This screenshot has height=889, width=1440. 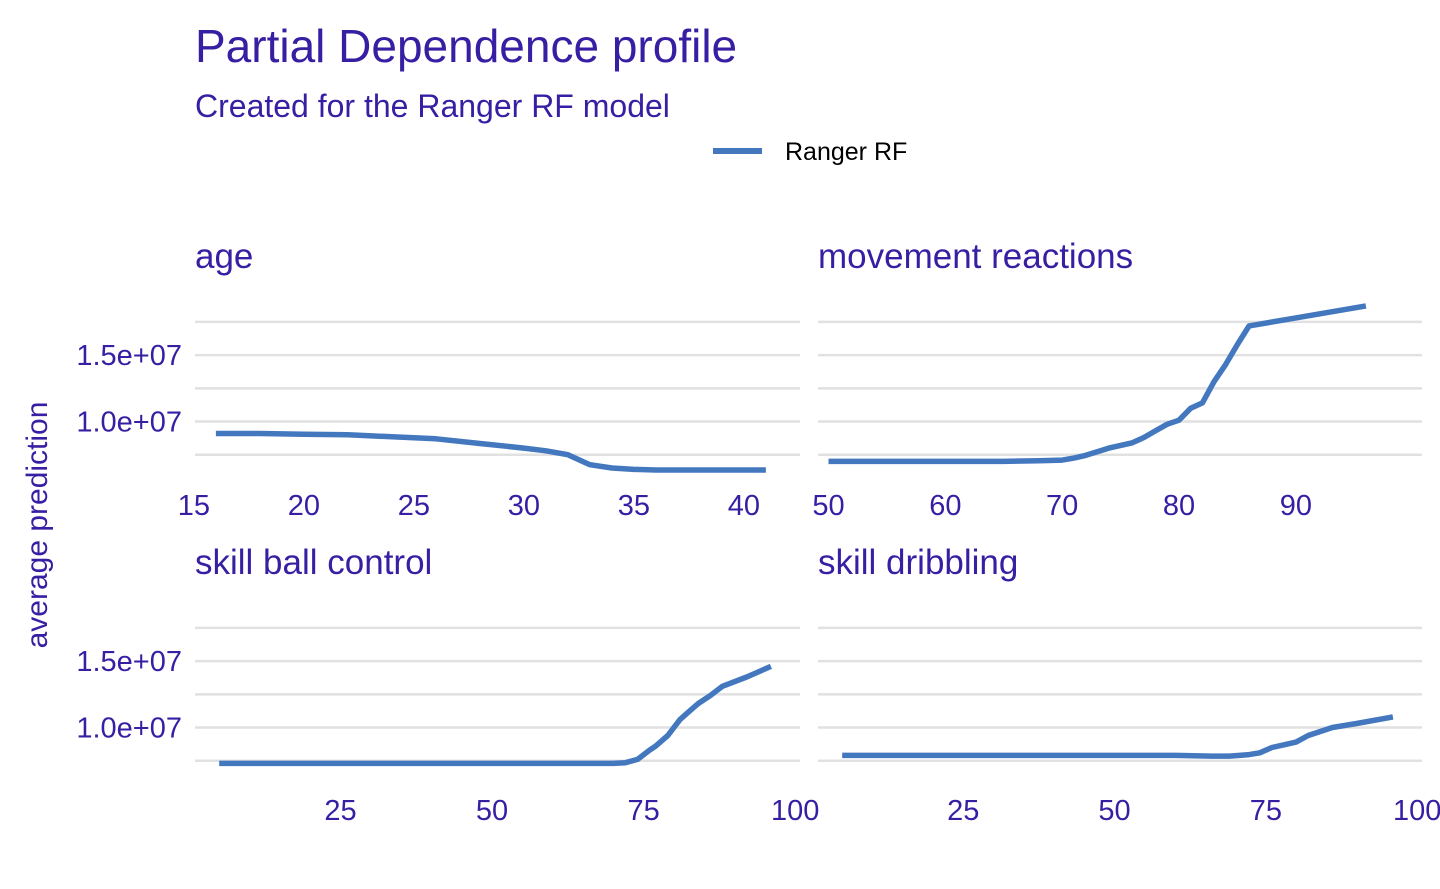 What do you see at coordinates (224, 256) in the screenshot?
I see `panel-title: age` at bounding box center [224, 256].